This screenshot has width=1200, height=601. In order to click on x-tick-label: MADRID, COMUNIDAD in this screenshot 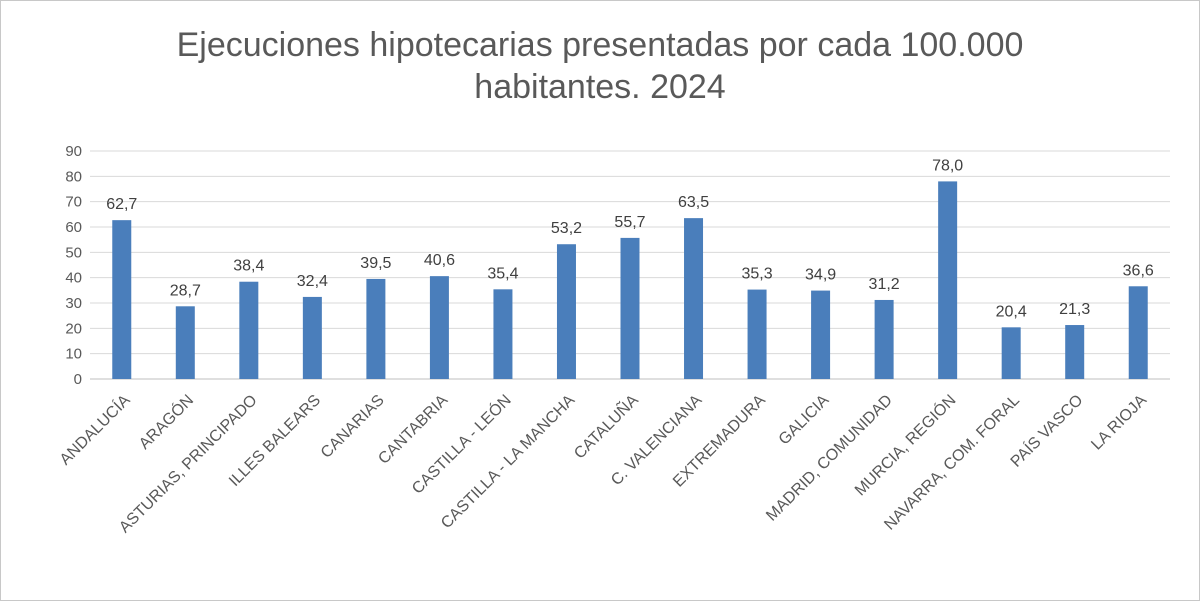, I will do `click(829, 458)`.